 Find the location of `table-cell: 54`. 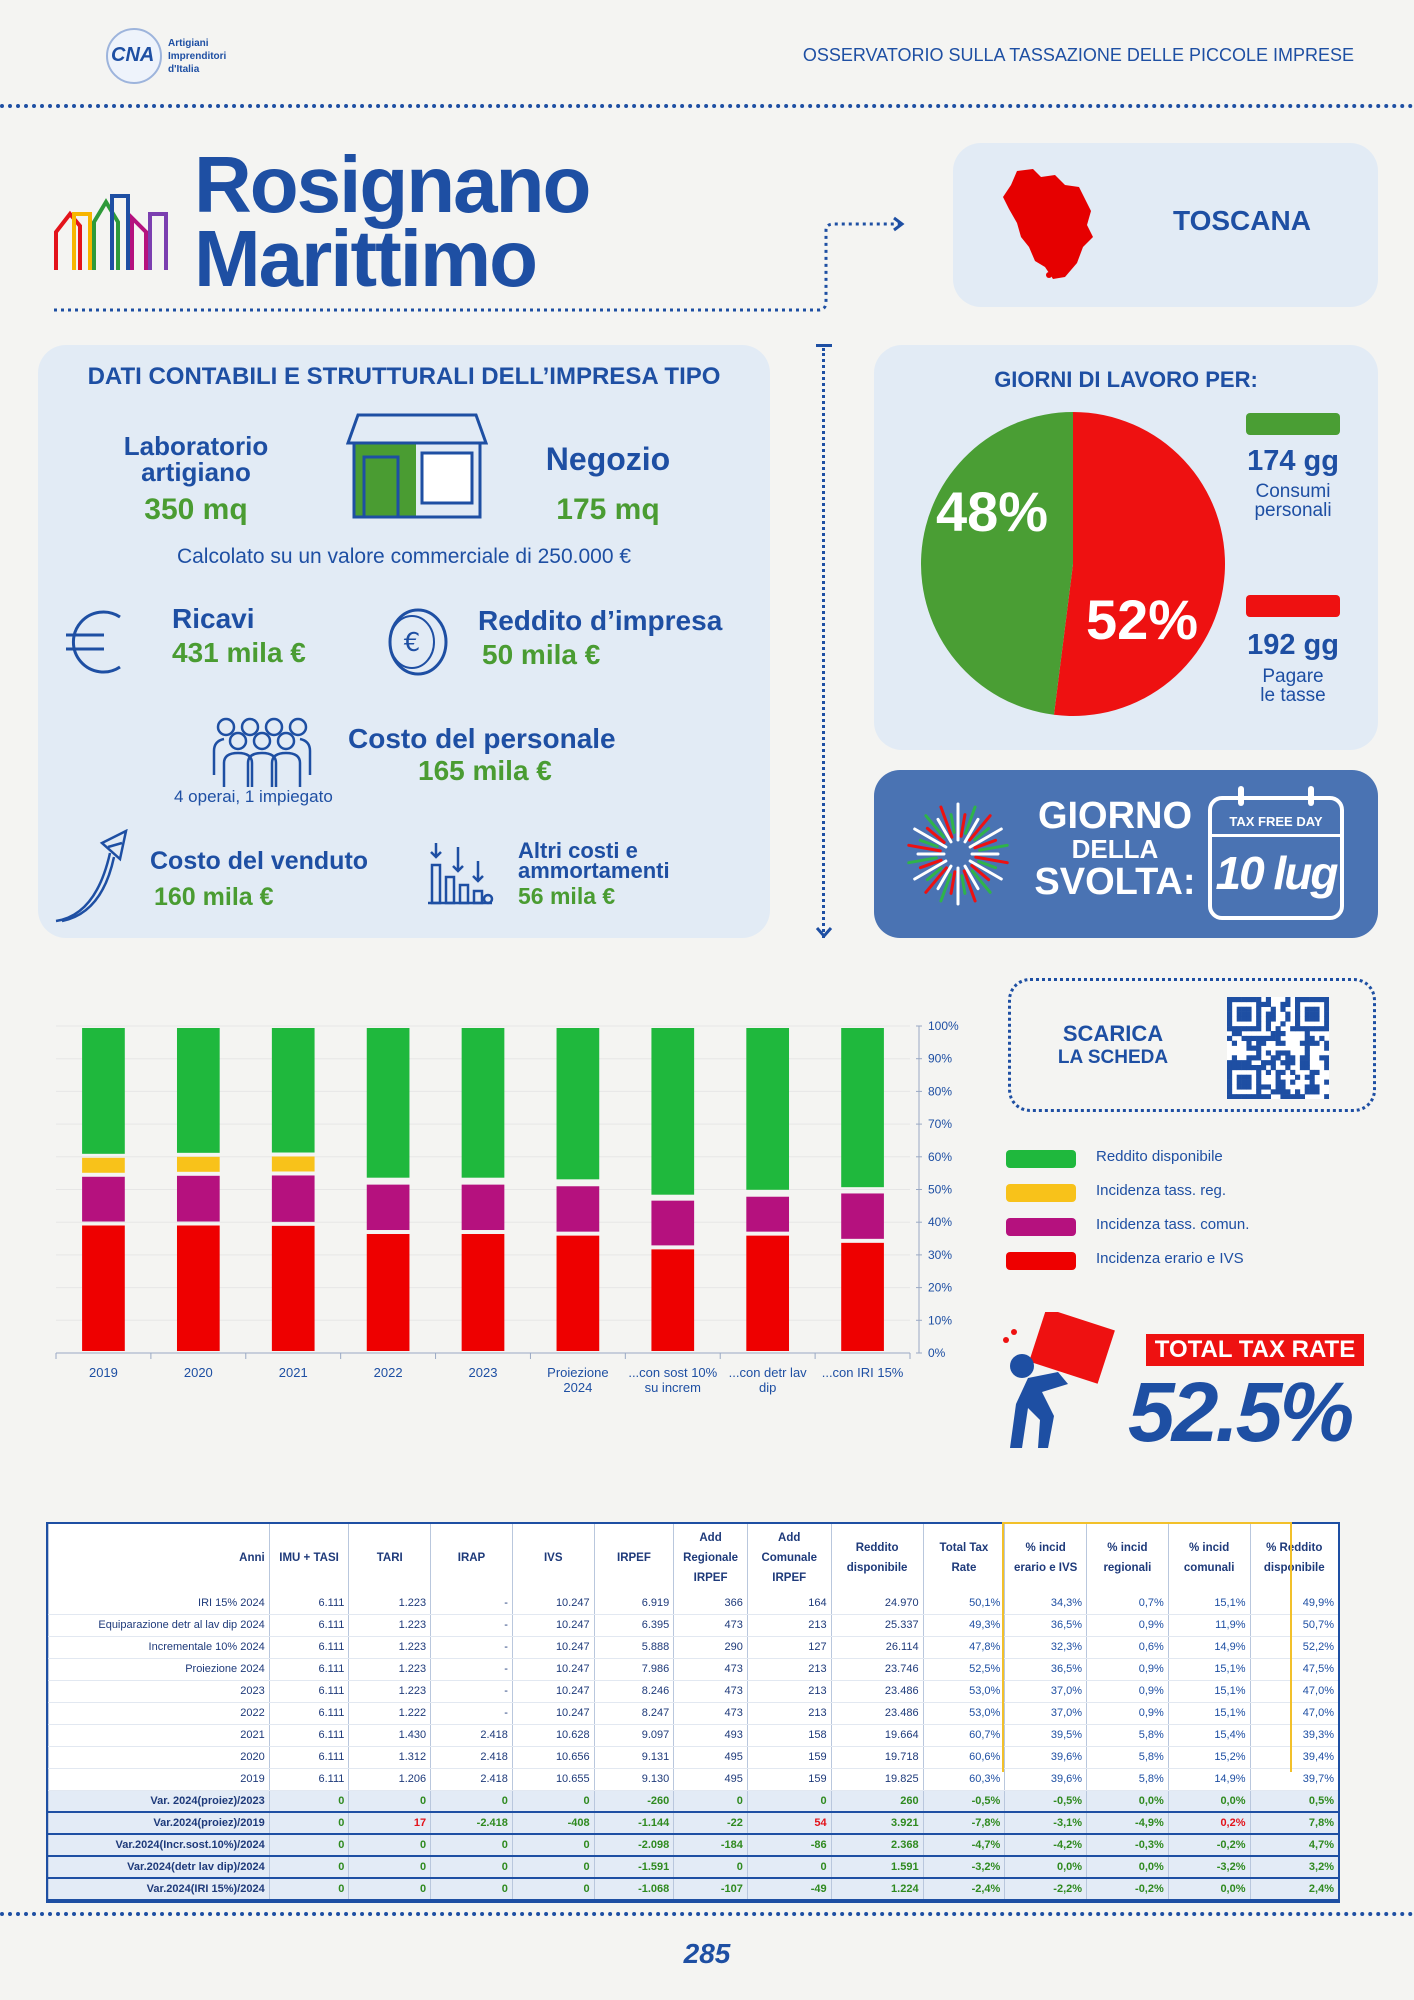

table-cell: 54 is located at coordinates (789, 1823).